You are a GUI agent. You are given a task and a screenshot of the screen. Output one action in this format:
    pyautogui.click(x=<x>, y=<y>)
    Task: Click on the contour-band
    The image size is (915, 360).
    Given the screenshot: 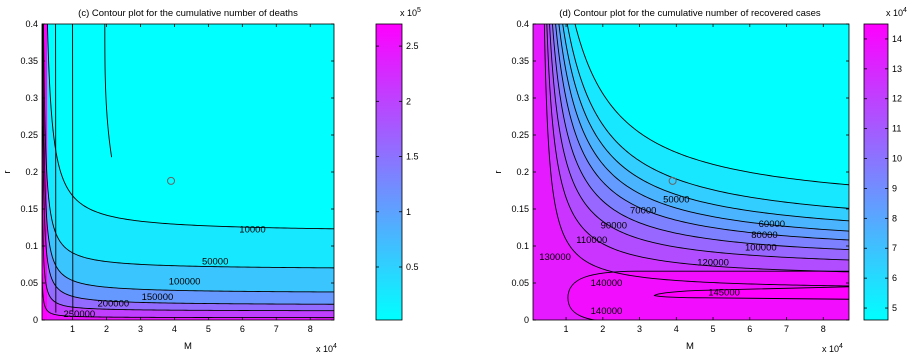 What is the action you would take?
    pyautogui.click(x=751, y=293)
    